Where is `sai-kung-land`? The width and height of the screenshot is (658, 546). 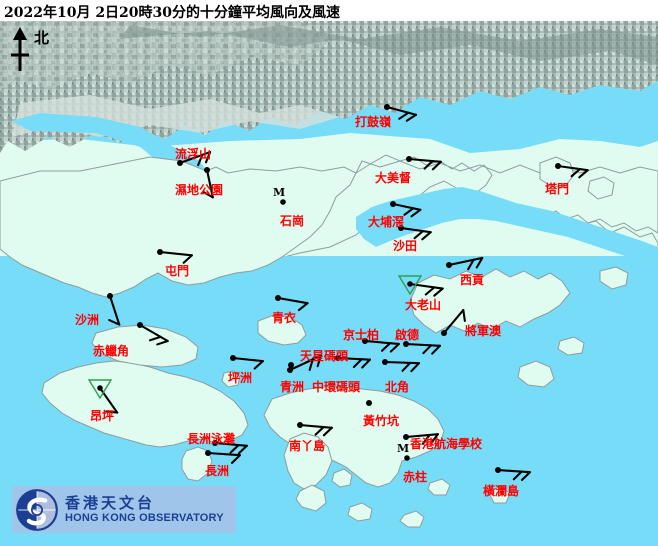
sai-kung-land is located at coordinates (490, 301).